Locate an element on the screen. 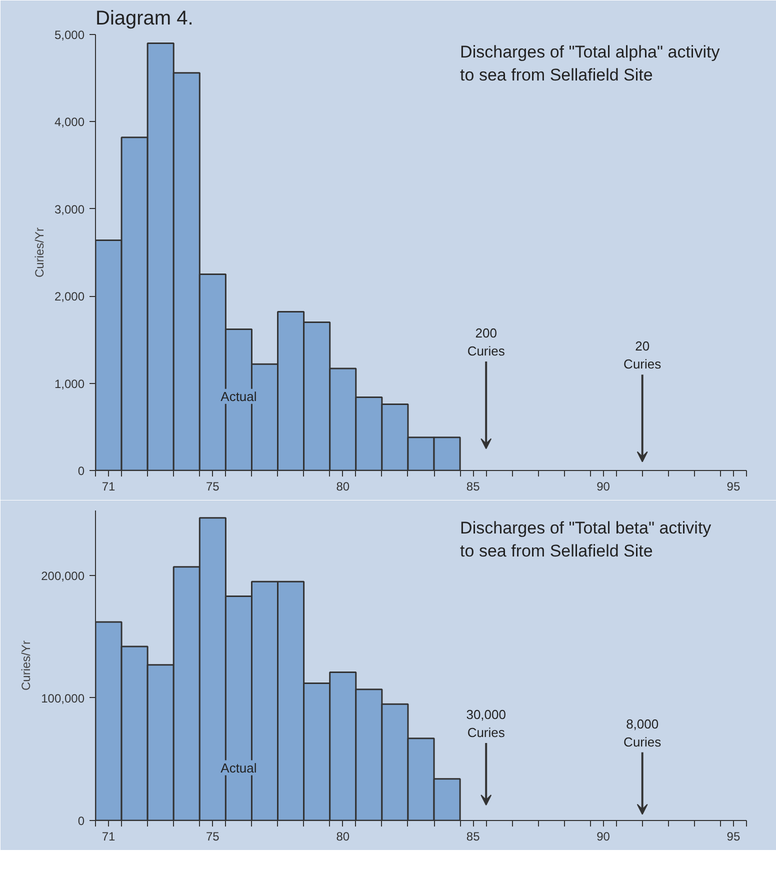  y-tick-label: 2,000 is located at coordinates (69, 297).